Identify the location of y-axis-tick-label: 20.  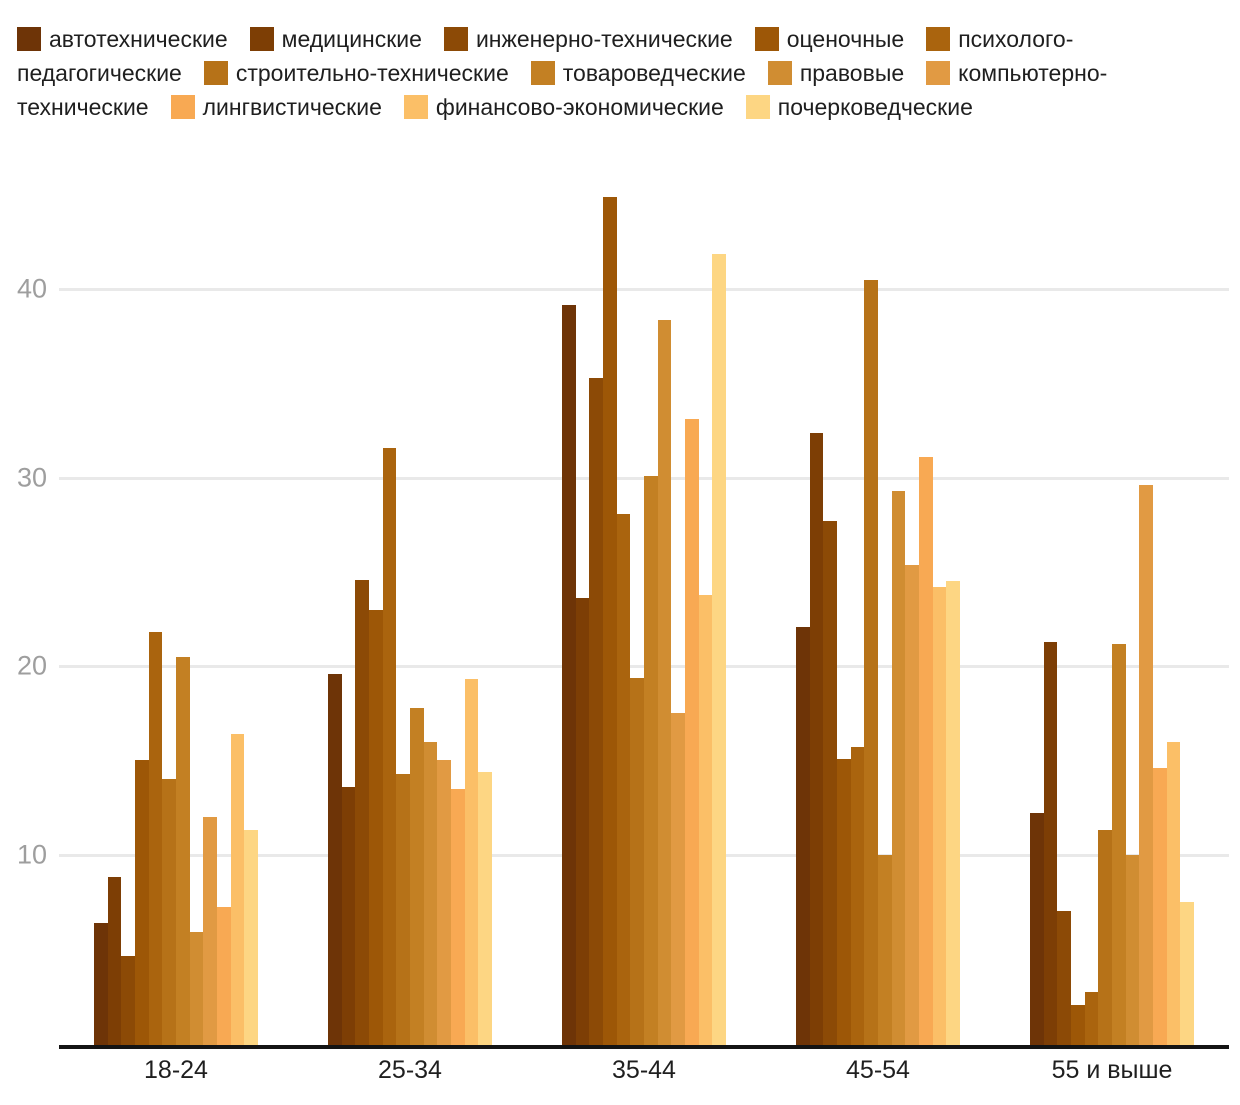
(31, 665).